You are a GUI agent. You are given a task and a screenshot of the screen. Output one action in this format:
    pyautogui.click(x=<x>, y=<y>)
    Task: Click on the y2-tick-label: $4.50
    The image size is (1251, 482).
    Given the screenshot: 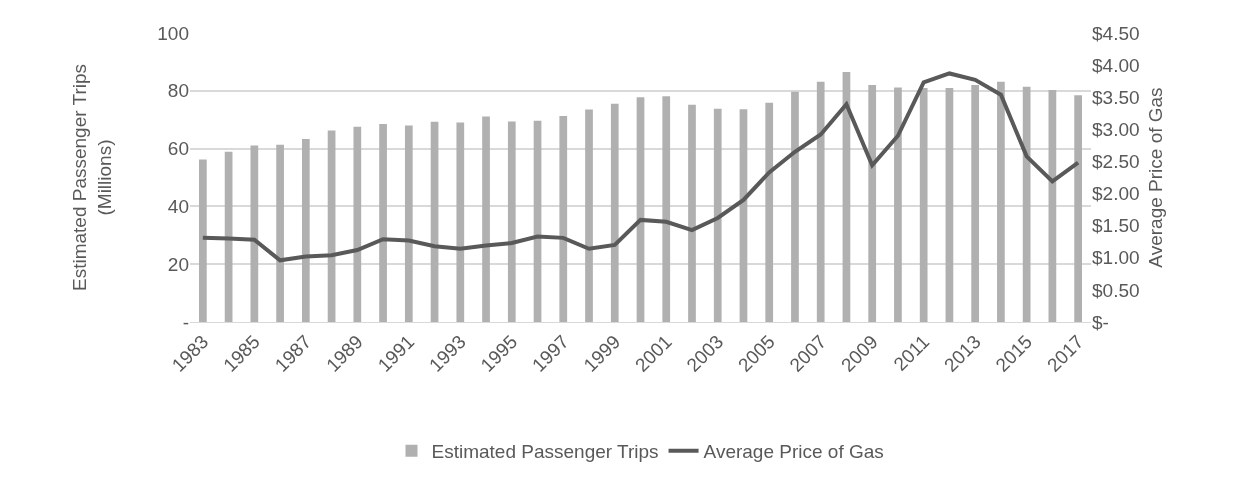 What is the action you would take?
    pyautogui.click(x=1116, y=33)
    